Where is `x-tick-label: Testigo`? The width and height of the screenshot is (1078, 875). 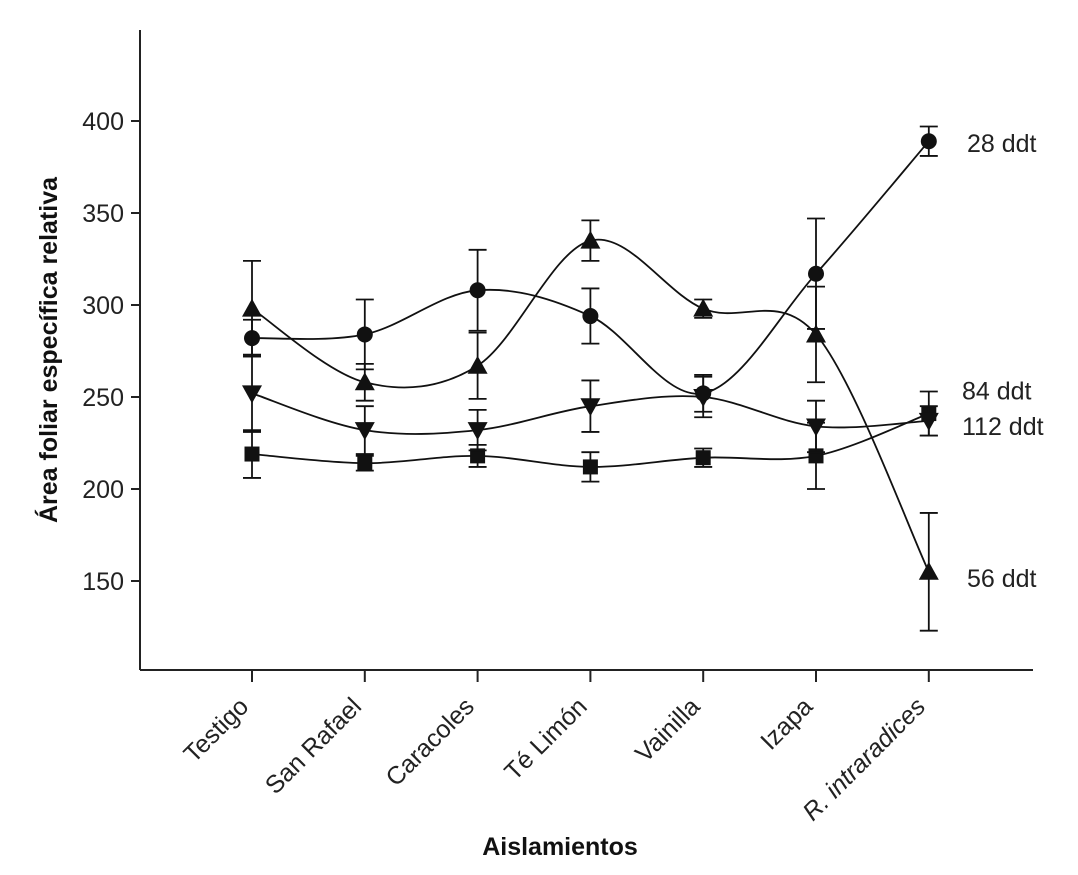 x-tick-label: Testigo is located at coordinates (216, 730).